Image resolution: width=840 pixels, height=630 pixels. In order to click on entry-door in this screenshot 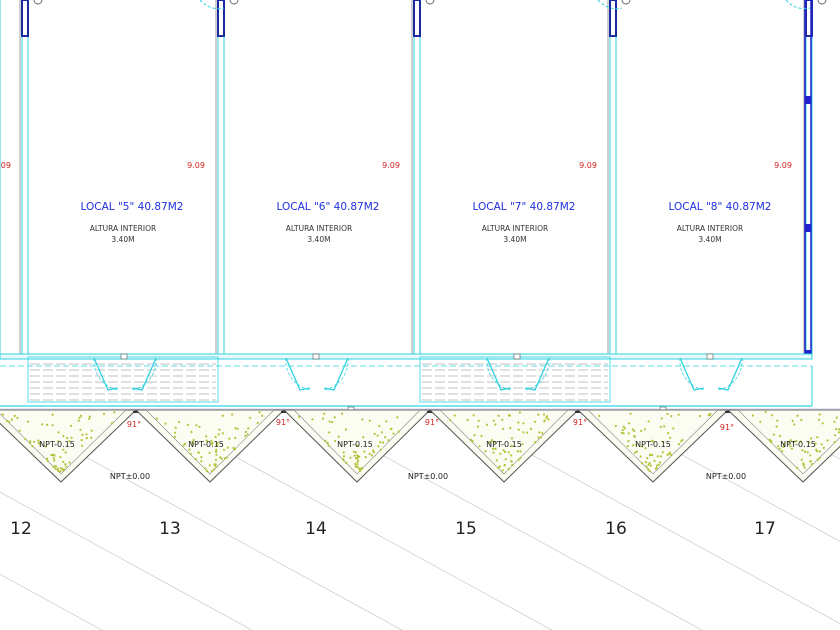, I will do `click(518, 372)`.